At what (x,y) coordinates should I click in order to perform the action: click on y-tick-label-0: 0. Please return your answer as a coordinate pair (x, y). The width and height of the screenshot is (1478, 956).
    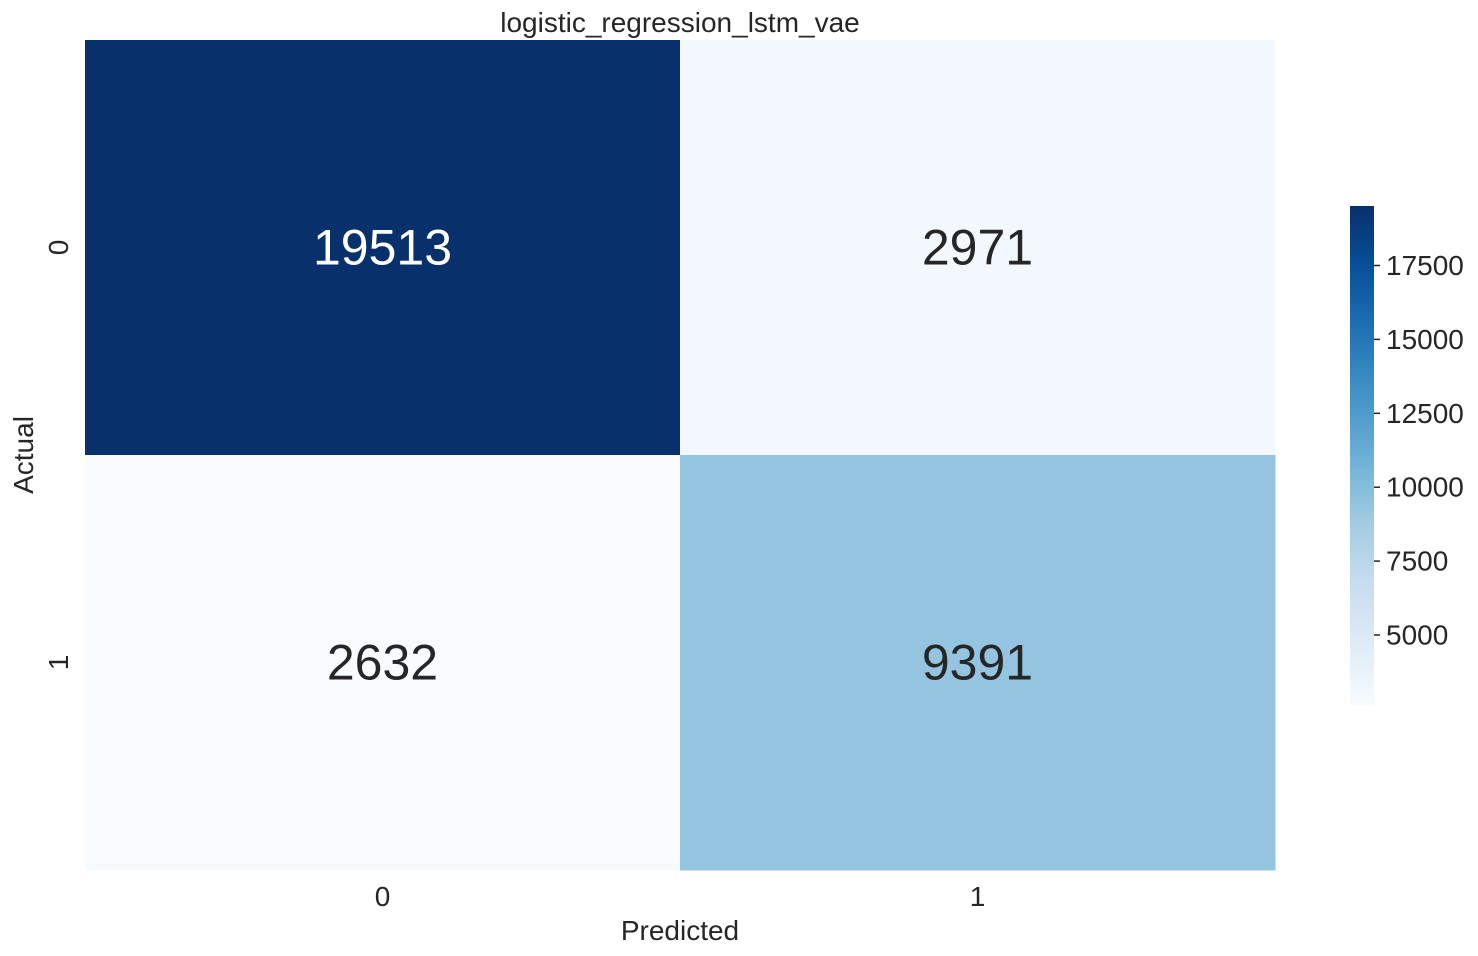
    Looking at the image, I should click on (58, 248).